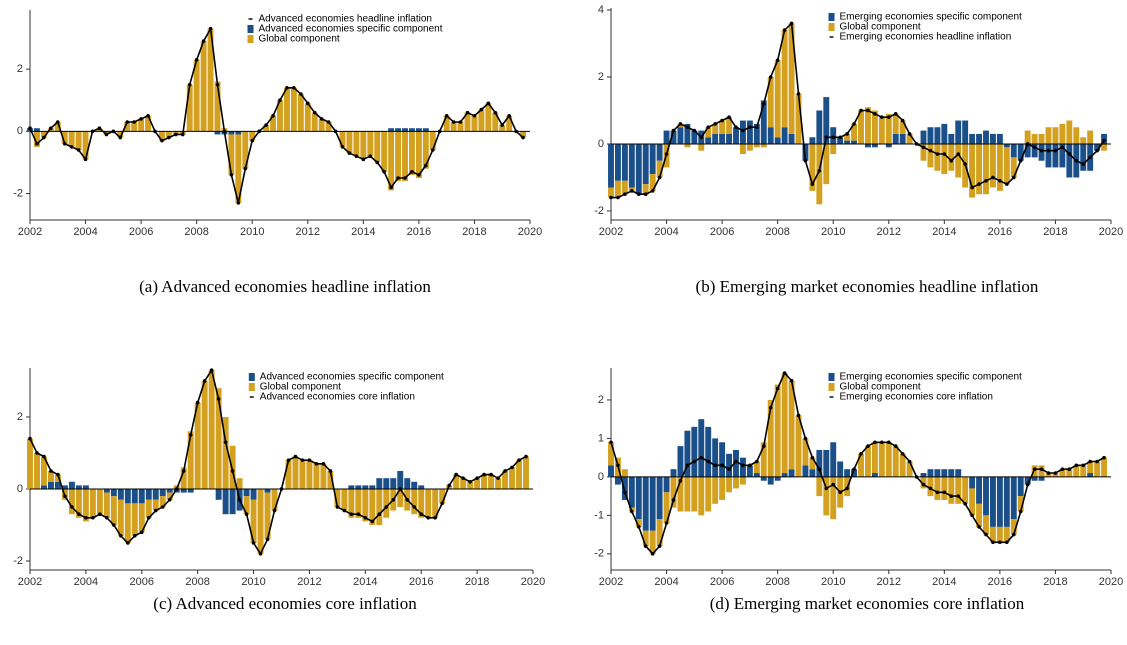  What do you see at coordinates (931, 17) in the screenshot?
I see `legend-label: Emerging economies specific component` at bounding box center [931, 17].